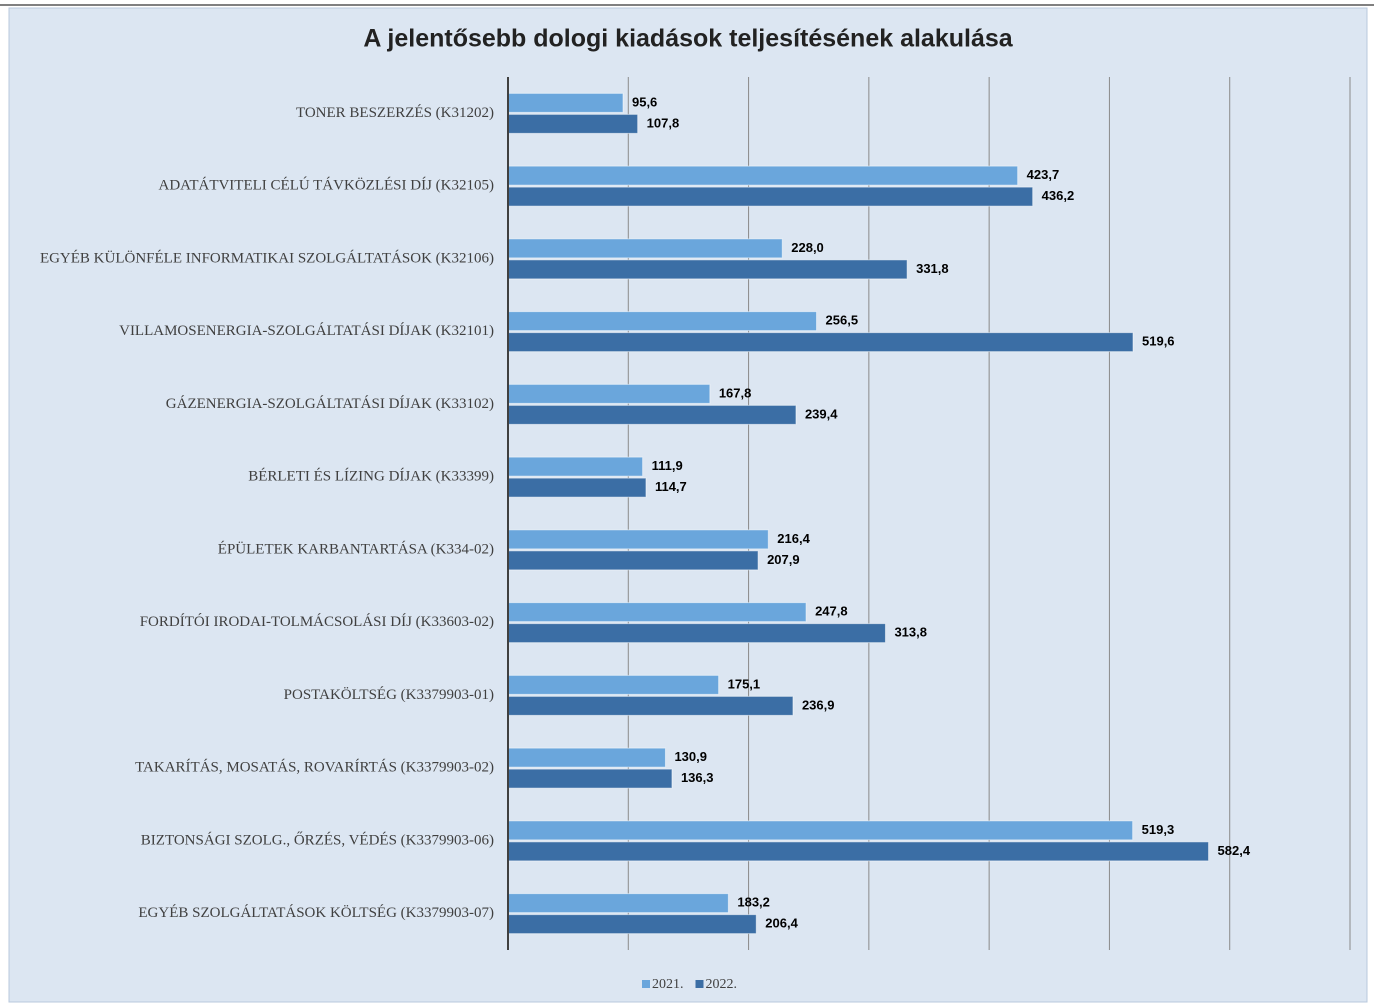 The height and width of the screenshot is (1005, 1374). I want to click on value-label: 519,6, so click(1158, 341).